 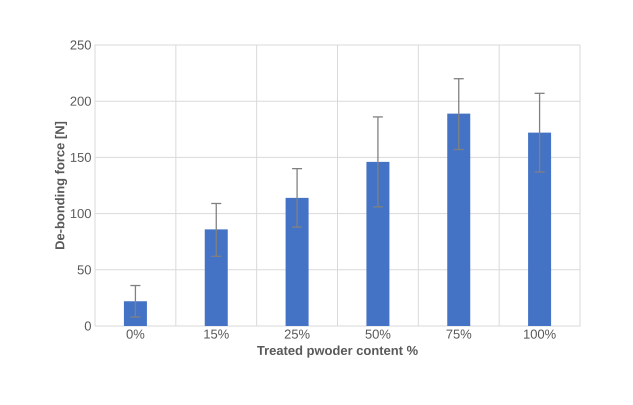 What do you see at coordinates (337, 352) in the screenshot?
I see `x-axis-title: Treated pwoder content %` at bounding box center [337, 352].